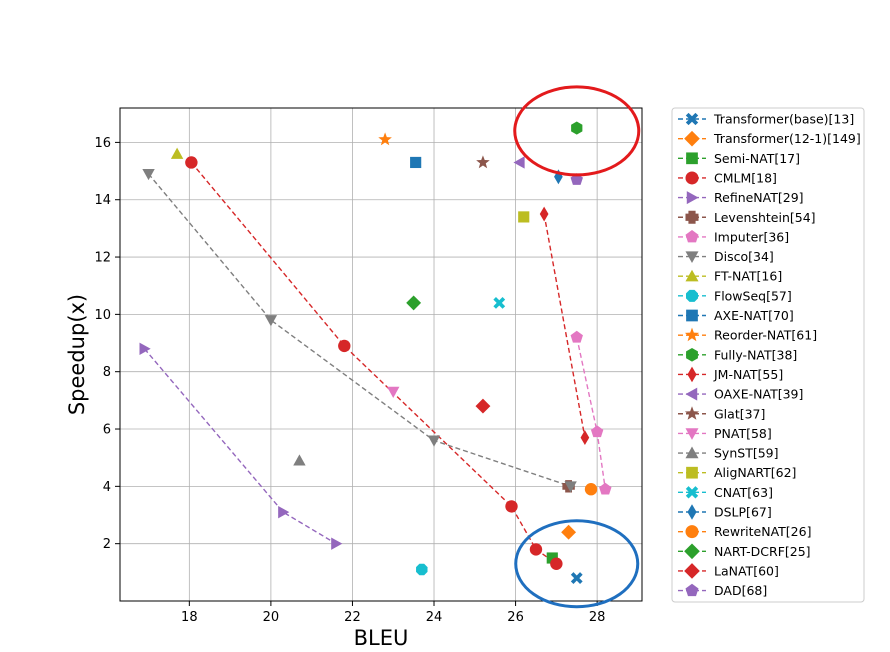 This screenshot has width=890, height=652. I want to click on x-tick-label: 26, so click(515, 617).